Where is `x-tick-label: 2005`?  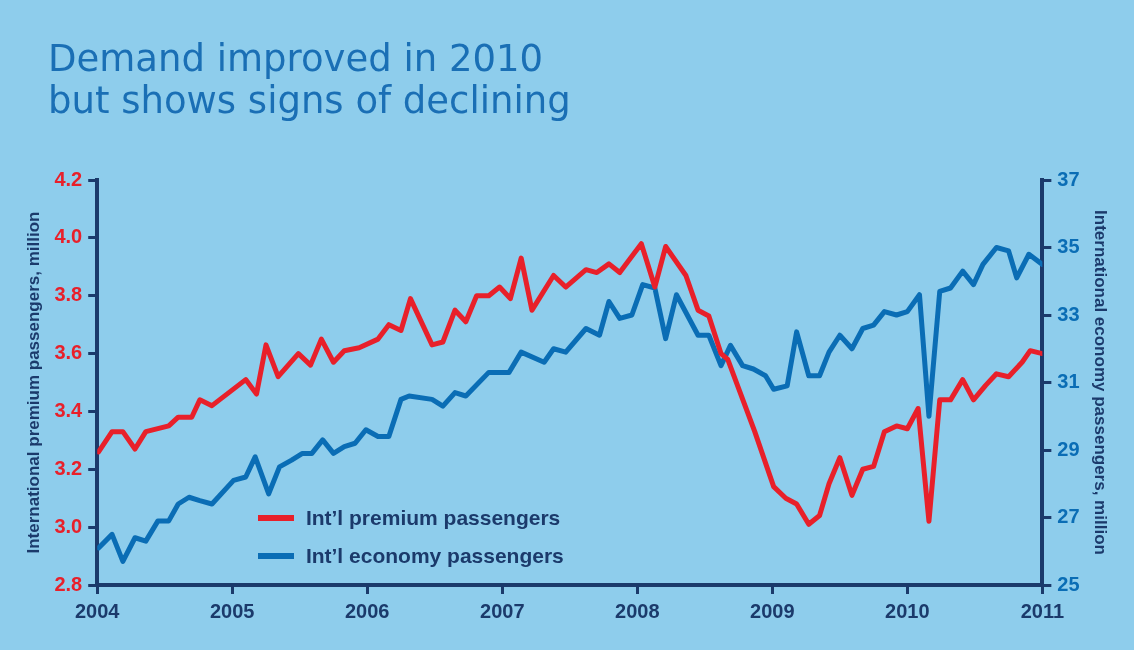 x-tick-label: 2005 is located at coordinates (232, 610).